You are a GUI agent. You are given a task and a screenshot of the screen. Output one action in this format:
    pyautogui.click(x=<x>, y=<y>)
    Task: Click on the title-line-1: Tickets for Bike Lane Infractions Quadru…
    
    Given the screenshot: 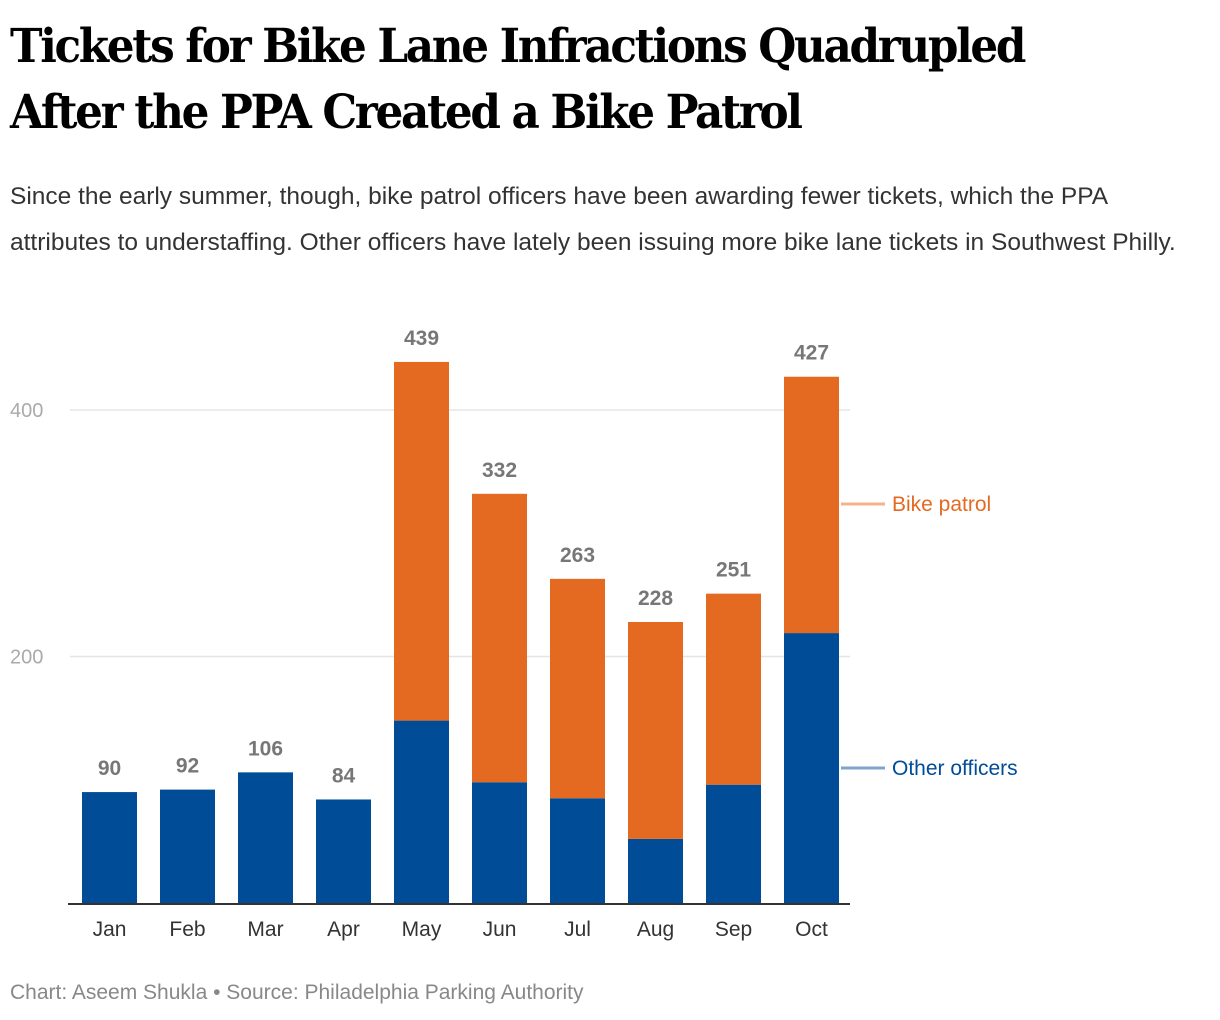 What is the action you would take?
    pyautogui.click(x=518, y=46)
    